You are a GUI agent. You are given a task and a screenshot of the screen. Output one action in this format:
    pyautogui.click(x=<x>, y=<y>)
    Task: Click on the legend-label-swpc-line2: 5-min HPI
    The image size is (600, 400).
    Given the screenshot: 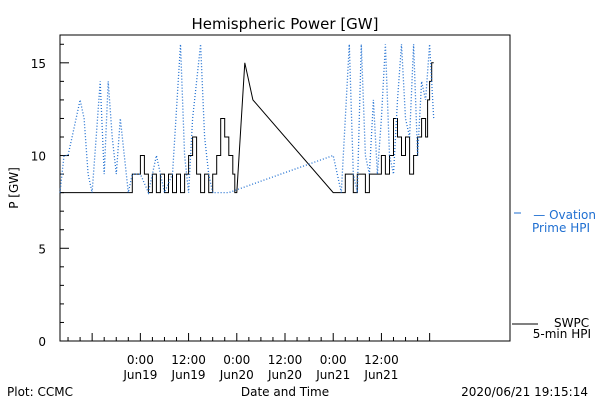 What is the action you would take?
    pyautogui.click(x=562, y=334)
    